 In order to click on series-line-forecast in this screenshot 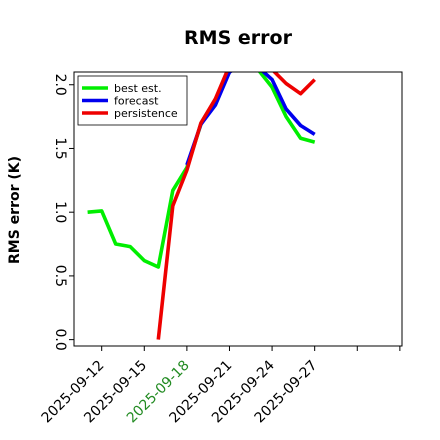, I will do `click(250, 119)`.